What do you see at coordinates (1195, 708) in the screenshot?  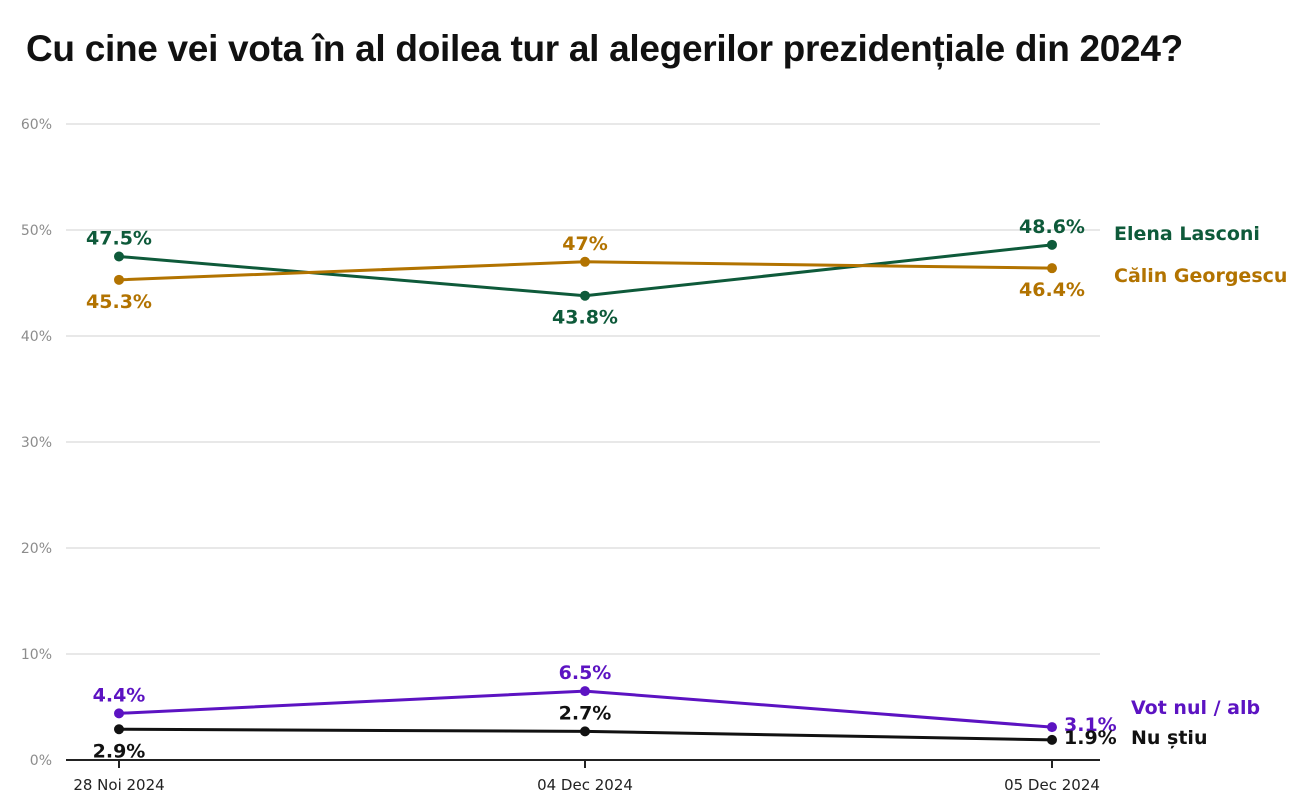 I see `series-name-label: Vot nul / alb` at bounding box center [1195, 708].